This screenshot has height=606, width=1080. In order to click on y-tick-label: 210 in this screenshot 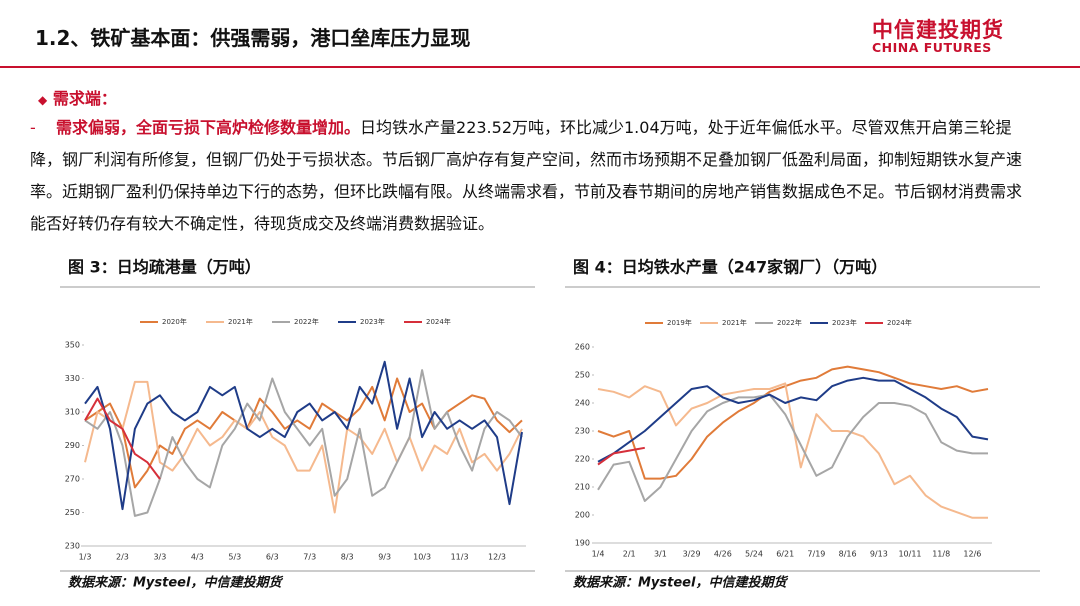, I will do `click(582, 487)`.